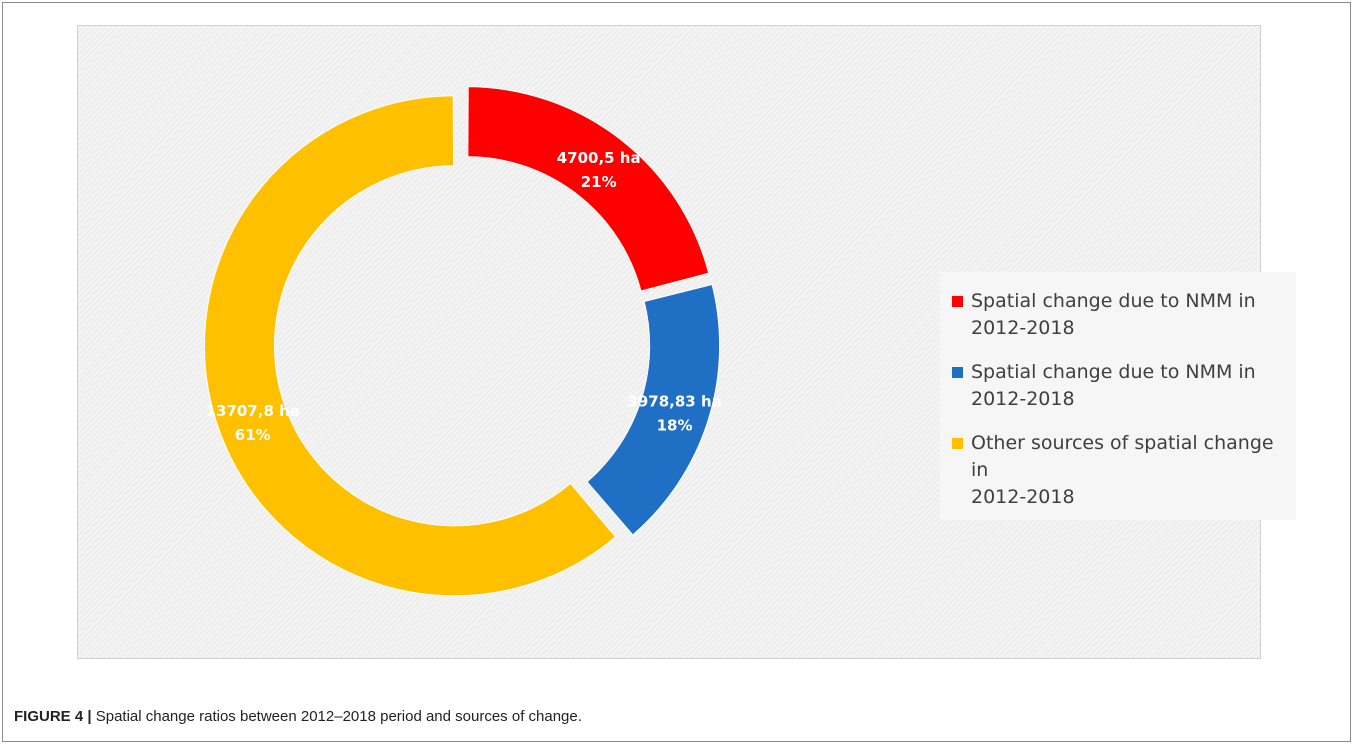  Describe the element at coordinates (253, 411) in the screenshot. I see `slice-value-label-2: 13707,8 ha` at that location.